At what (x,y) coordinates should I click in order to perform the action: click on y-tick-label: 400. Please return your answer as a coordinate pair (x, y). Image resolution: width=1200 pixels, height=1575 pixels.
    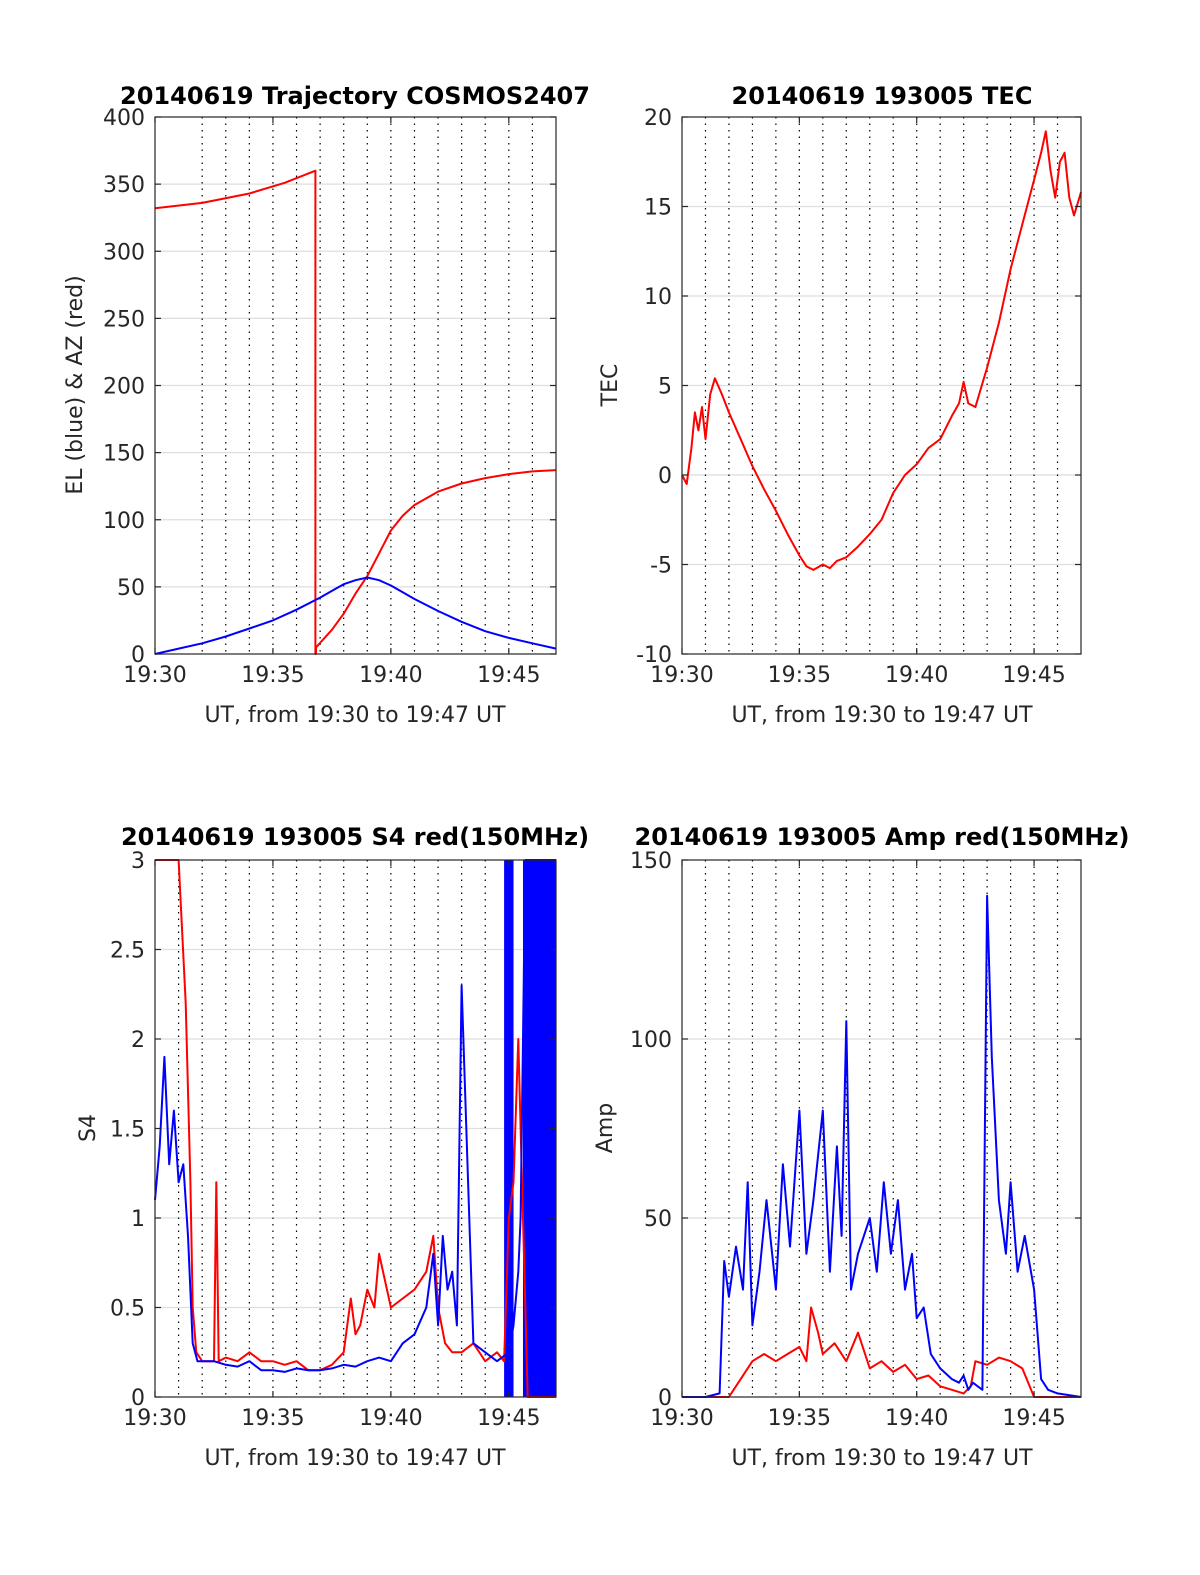
    Looking at the image, I should click on (124, 118).